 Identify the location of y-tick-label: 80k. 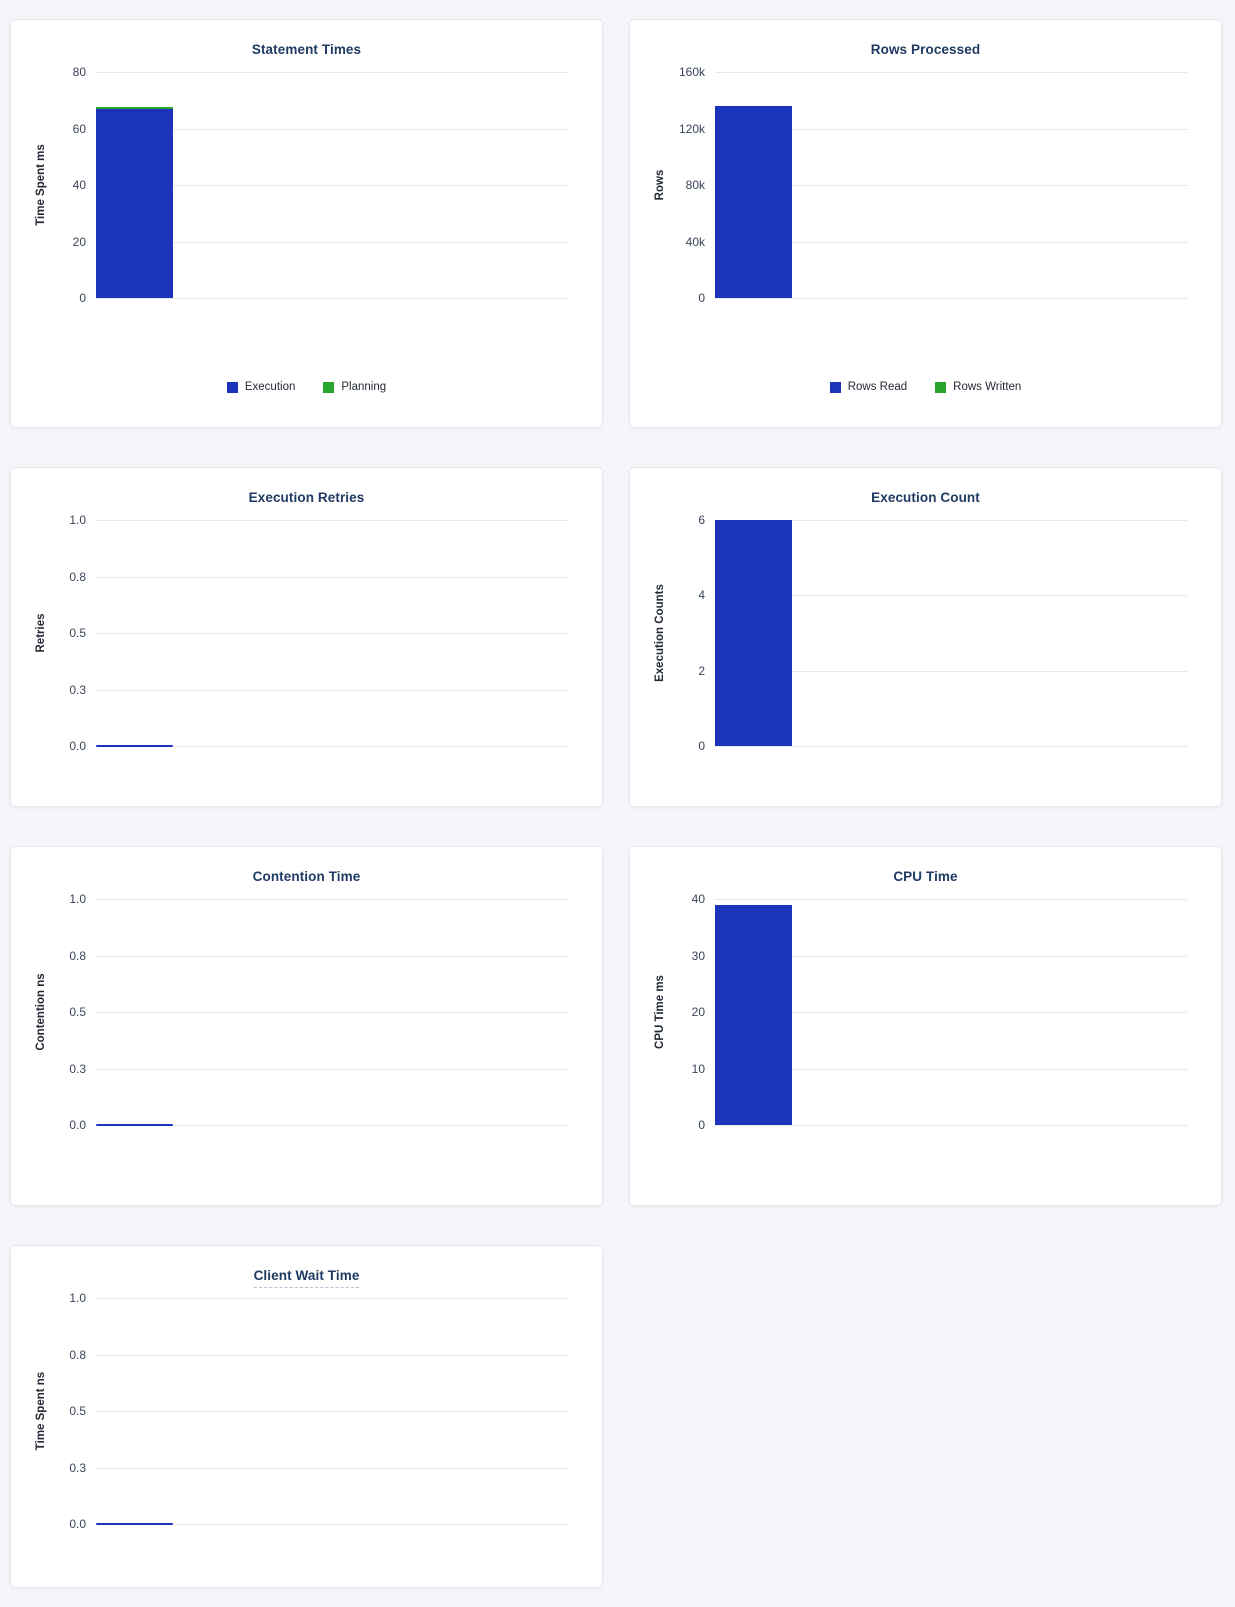
(695, 185).